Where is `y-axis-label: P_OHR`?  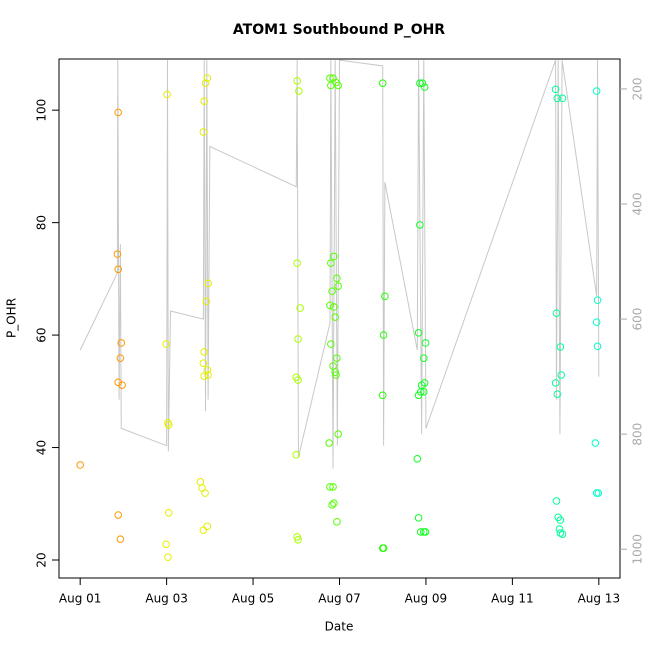 y-axis-label: P_OHR is located at coordinates (12, 318).